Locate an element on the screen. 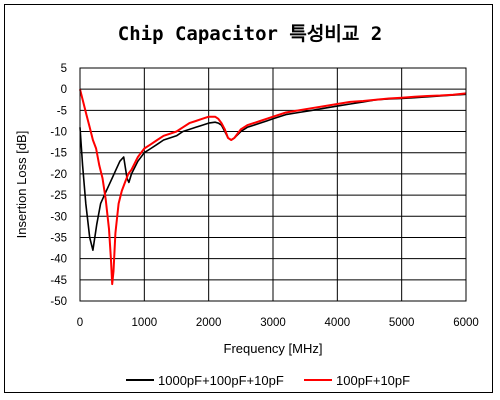  y-tick-label: -40 is located at coordinates (58, 260).